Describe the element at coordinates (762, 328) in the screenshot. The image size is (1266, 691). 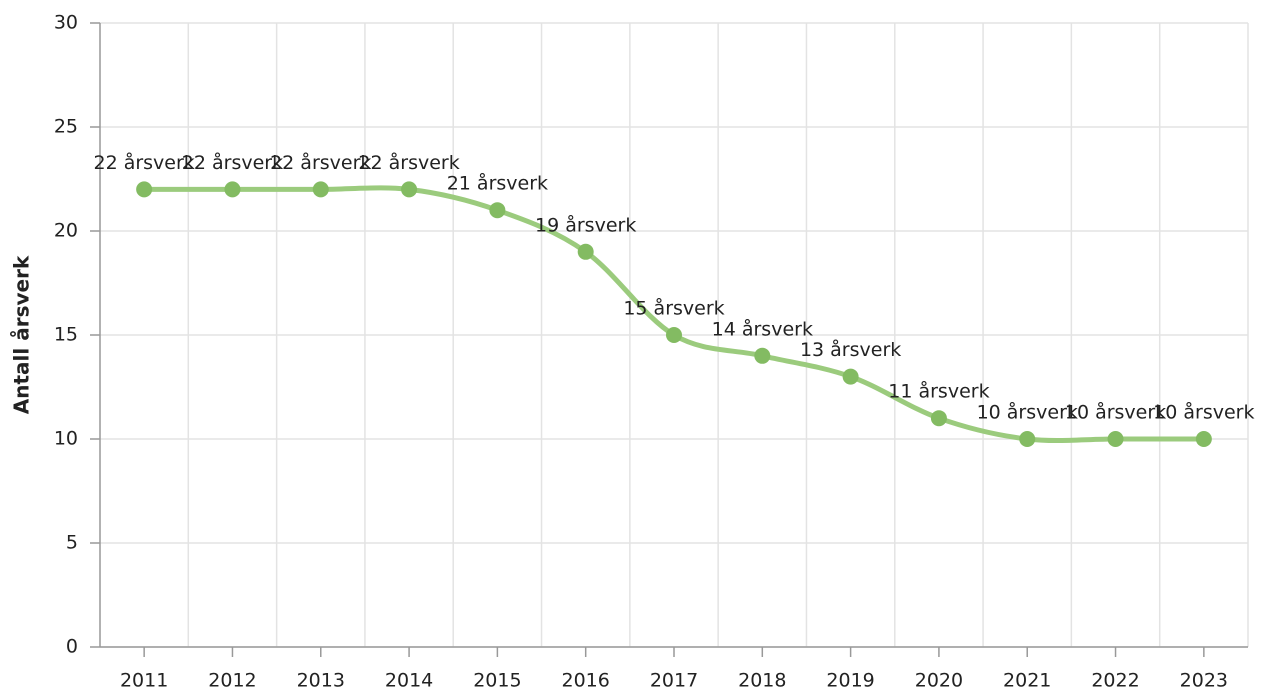
I see `data-label: 14 årsverk` at that location.